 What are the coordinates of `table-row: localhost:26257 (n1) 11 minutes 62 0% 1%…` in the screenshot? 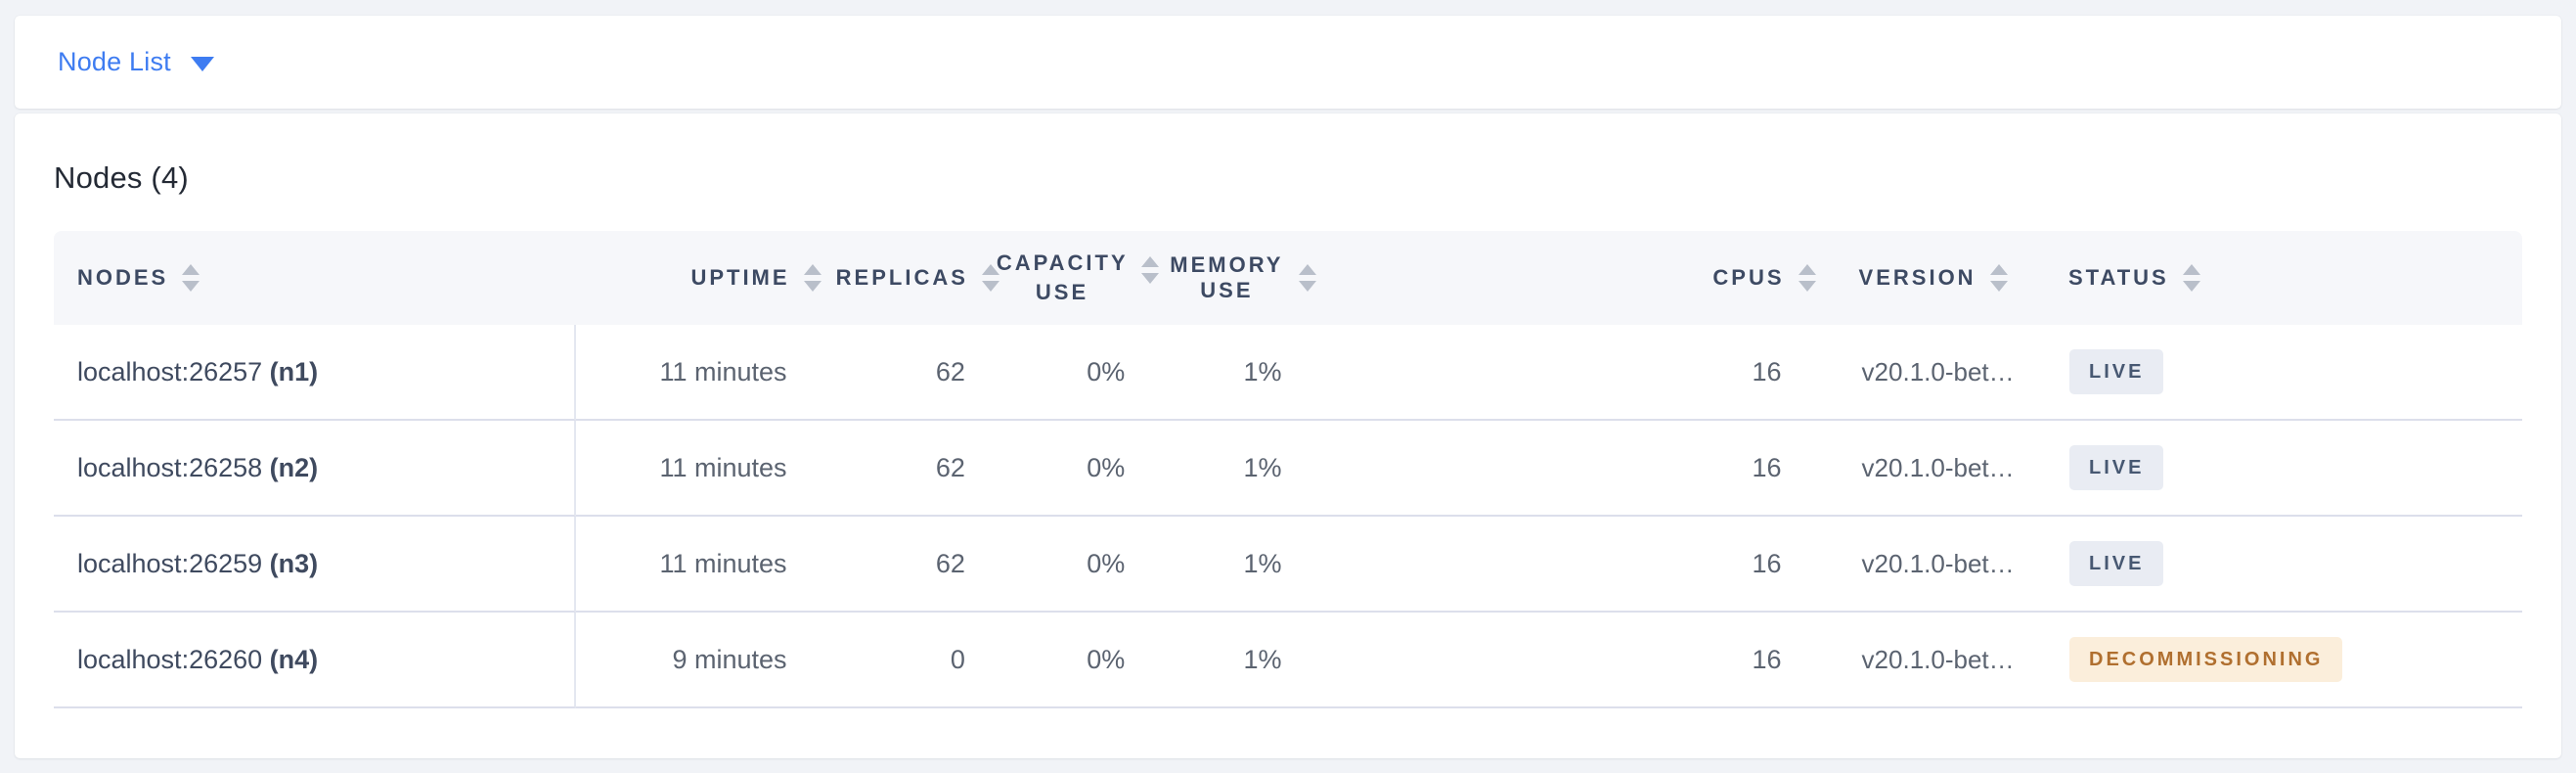 It's located at (1288, 373).